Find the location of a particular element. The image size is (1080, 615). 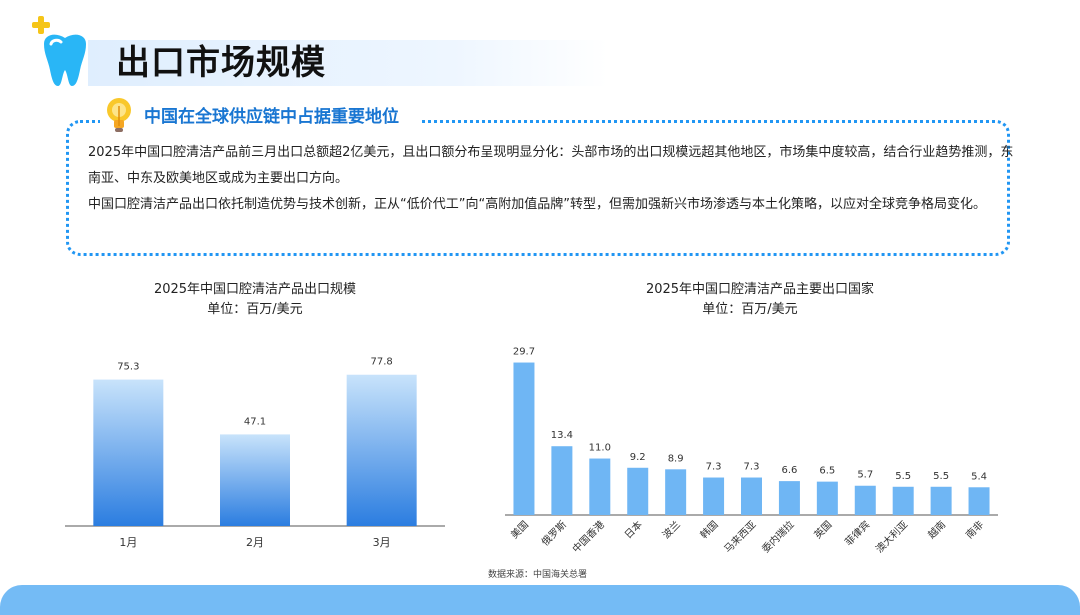

chart2-value-label: 5.4 is located at coordinates (979, 476).